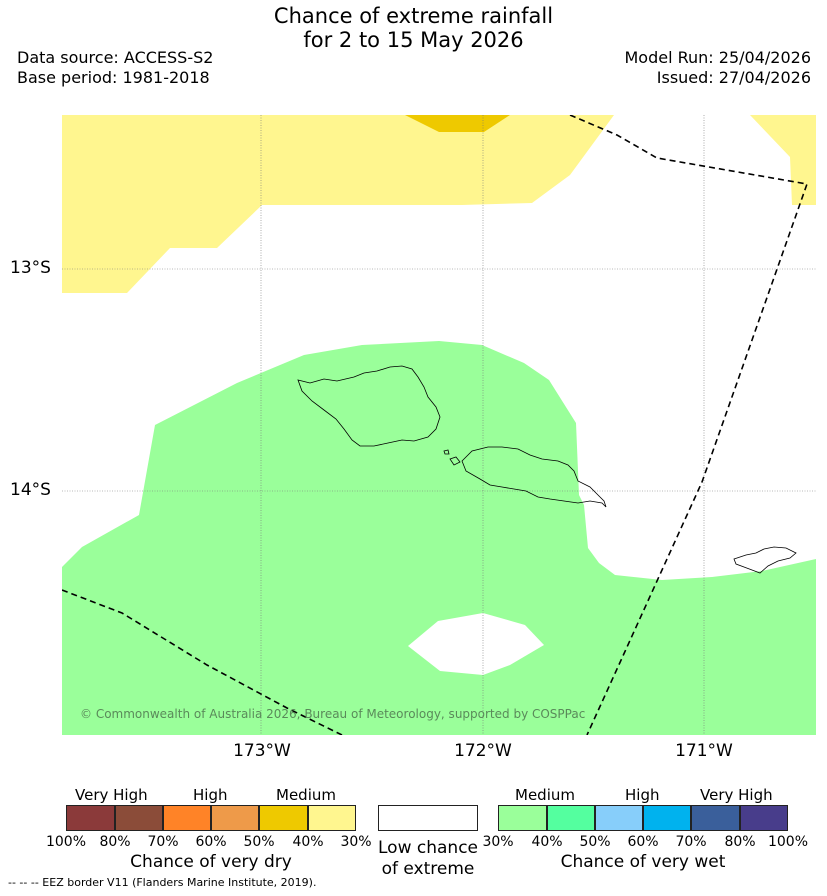 The height and width of the screenshot is (896, 827). I want to click on legend-low-title: Low chance of extreme, so click(428, 859).